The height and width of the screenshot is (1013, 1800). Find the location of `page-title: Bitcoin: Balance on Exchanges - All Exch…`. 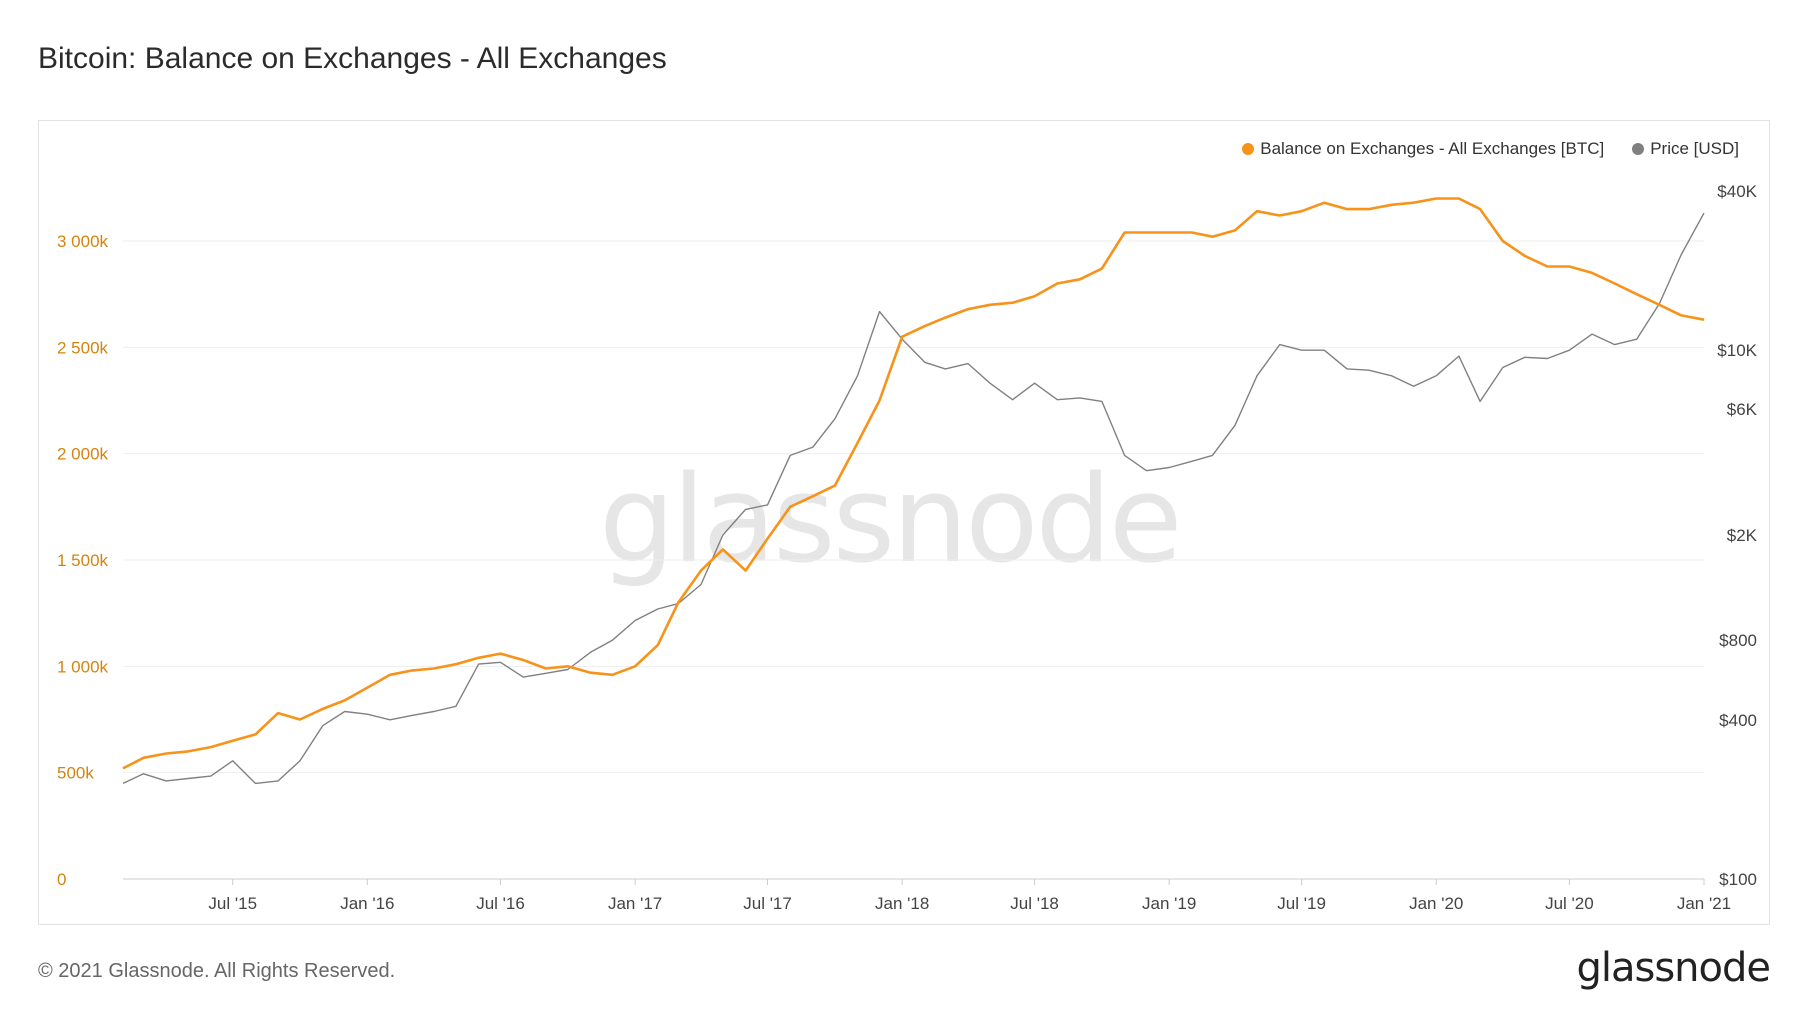

page-title: Bitcoin: Balance on Exchanges - All Exch… is located at coordinates (352, 58).